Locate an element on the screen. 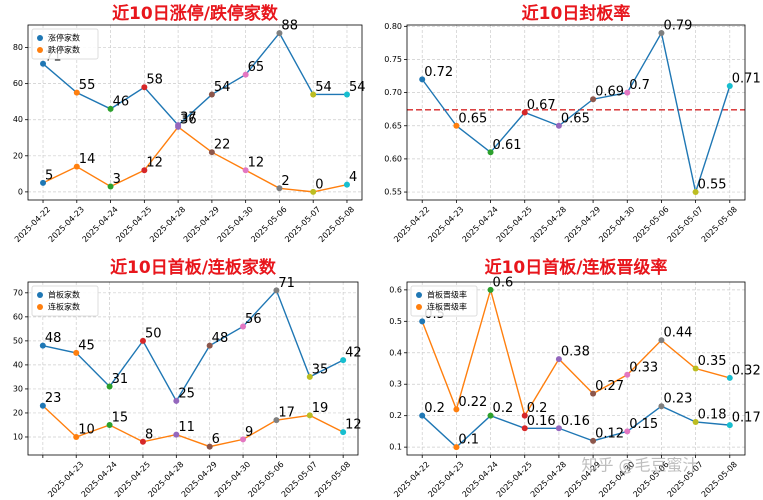 This screenshot has width=763, height=500. data-label: 0.7 is located at coordinates (639, 85).